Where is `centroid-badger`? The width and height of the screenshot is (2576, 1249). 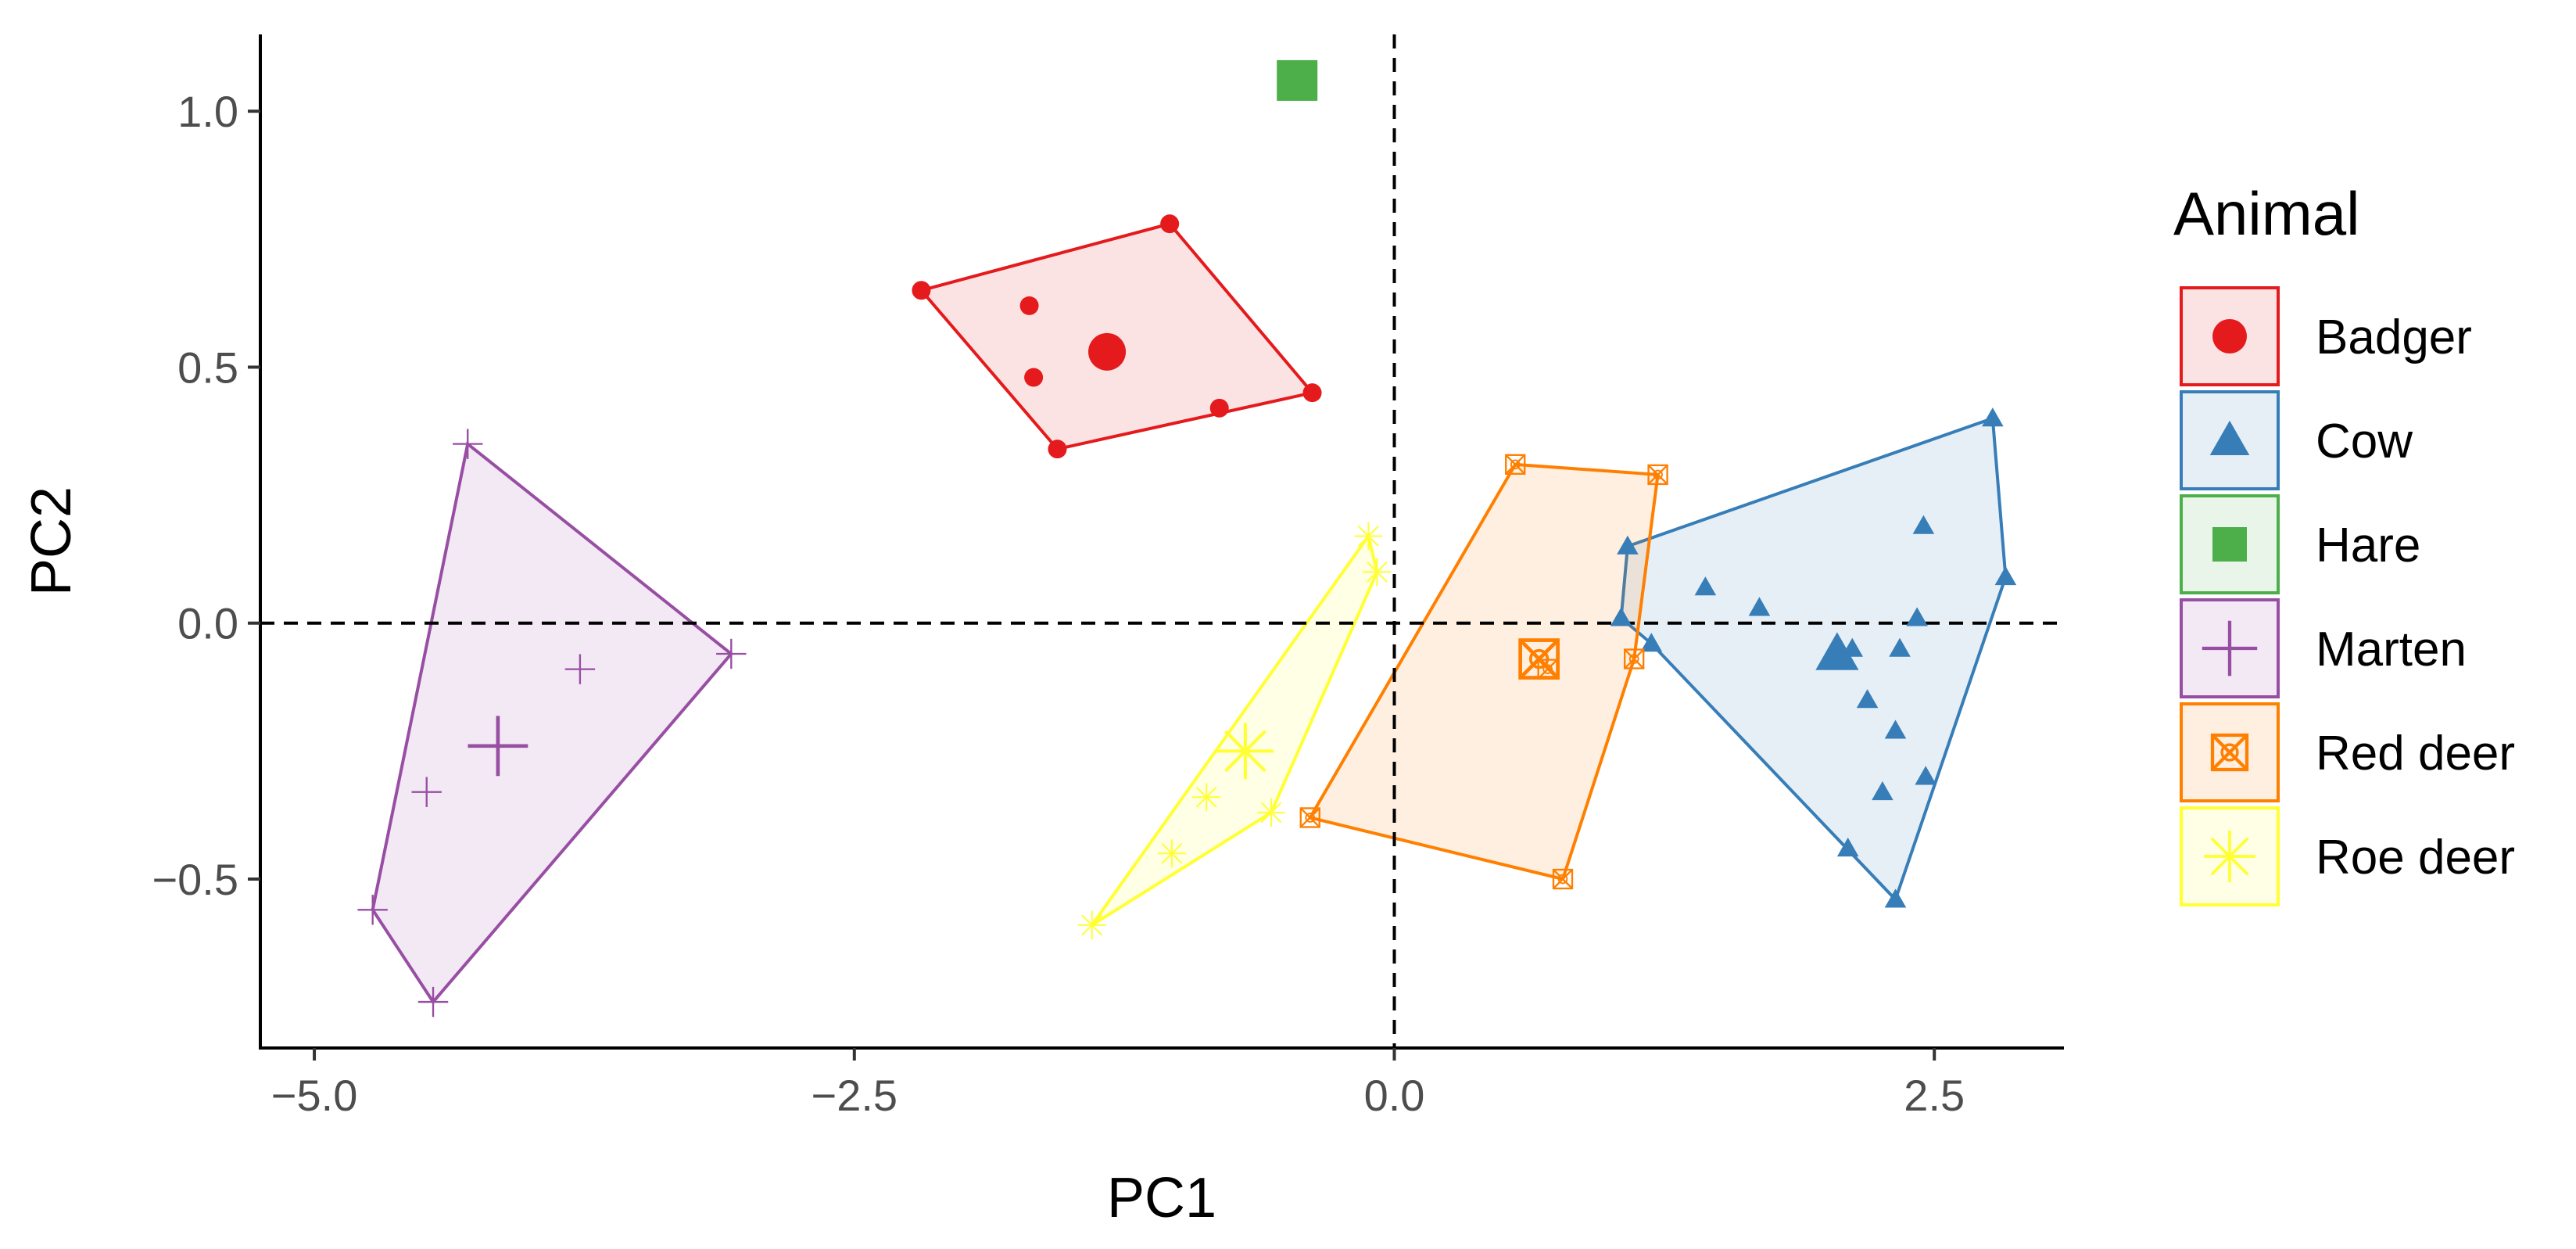
centroid-badger is located at coordinates (1107, 351).